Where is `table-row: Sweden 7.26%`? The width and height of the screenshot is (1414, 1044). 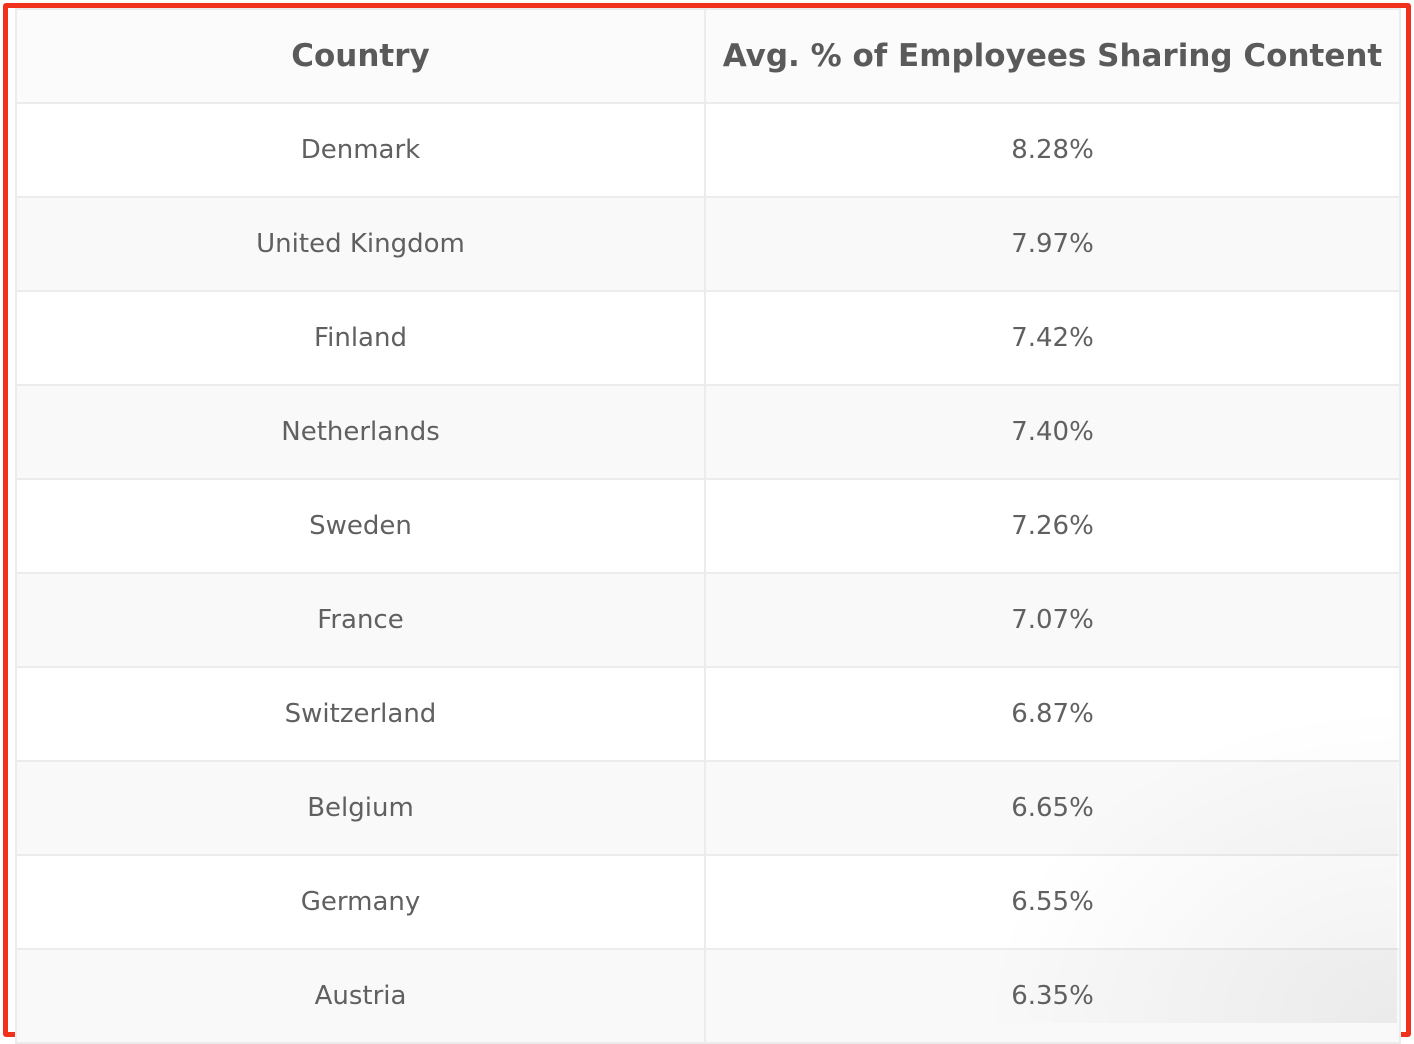
table-row: Sweden 7.26% is located at coordinates (708, 526).